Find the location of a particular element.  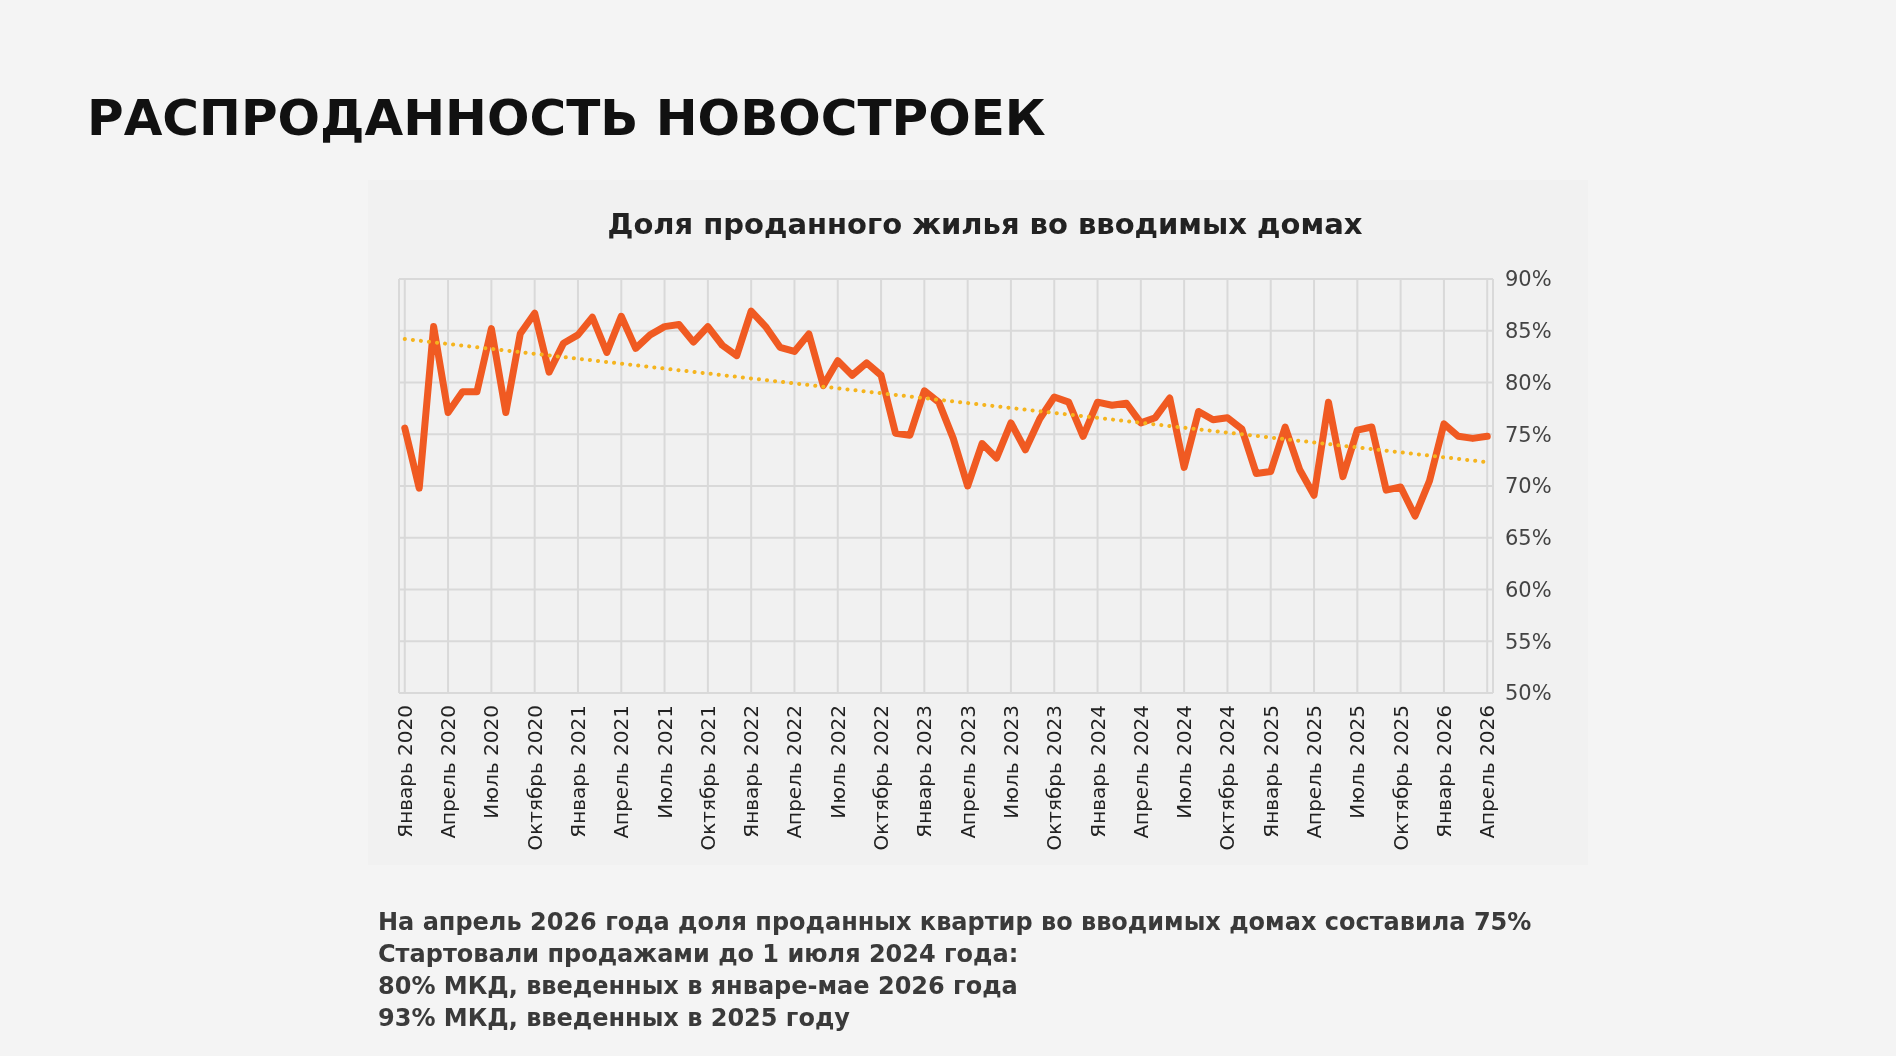

x-tick-label: Июль 2021 is located at coordinates (664, 762).